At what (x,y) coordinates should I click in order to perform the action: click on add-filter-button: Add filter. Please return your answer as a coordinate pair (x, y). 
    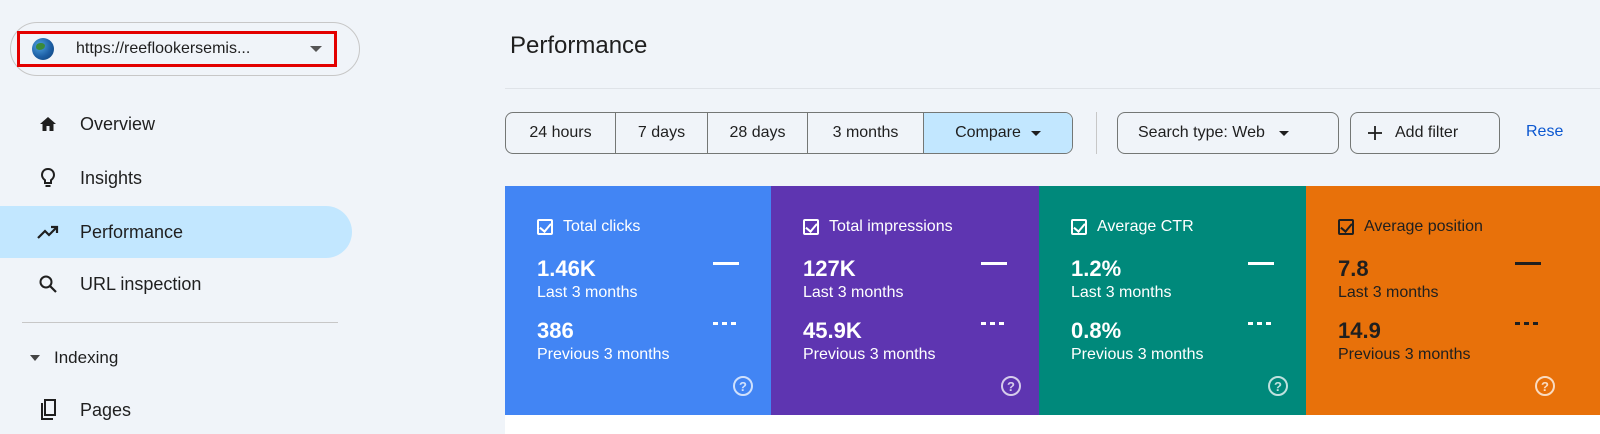
    Looking at the image, I should click on (1425, 133).